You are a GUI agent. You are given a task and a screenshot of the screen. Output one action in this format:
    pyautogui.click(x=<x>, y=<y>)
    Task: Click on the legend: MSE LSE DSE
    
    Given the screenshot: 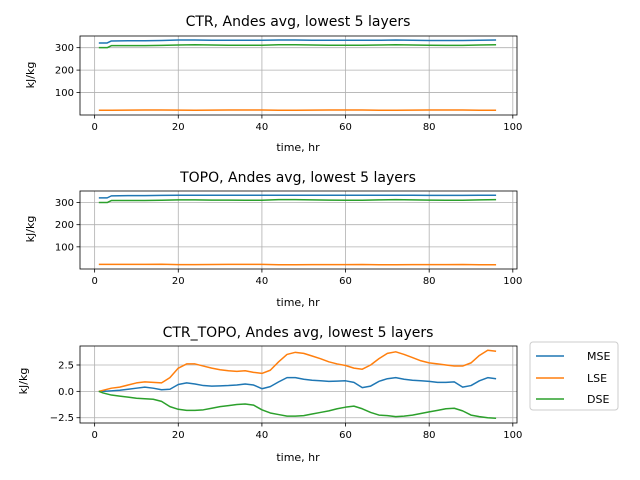 What is the action you would take?
    pyautogui.click(x=574, y=376)
    